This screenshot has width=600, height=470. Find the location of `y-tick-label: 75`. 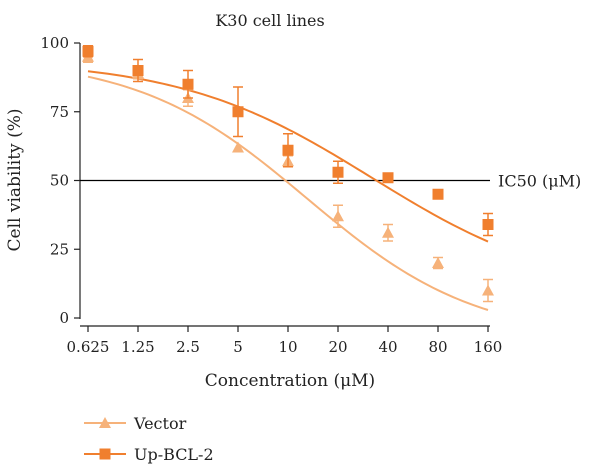

y-tick-label: 75 is located at coordinates (59, 112).